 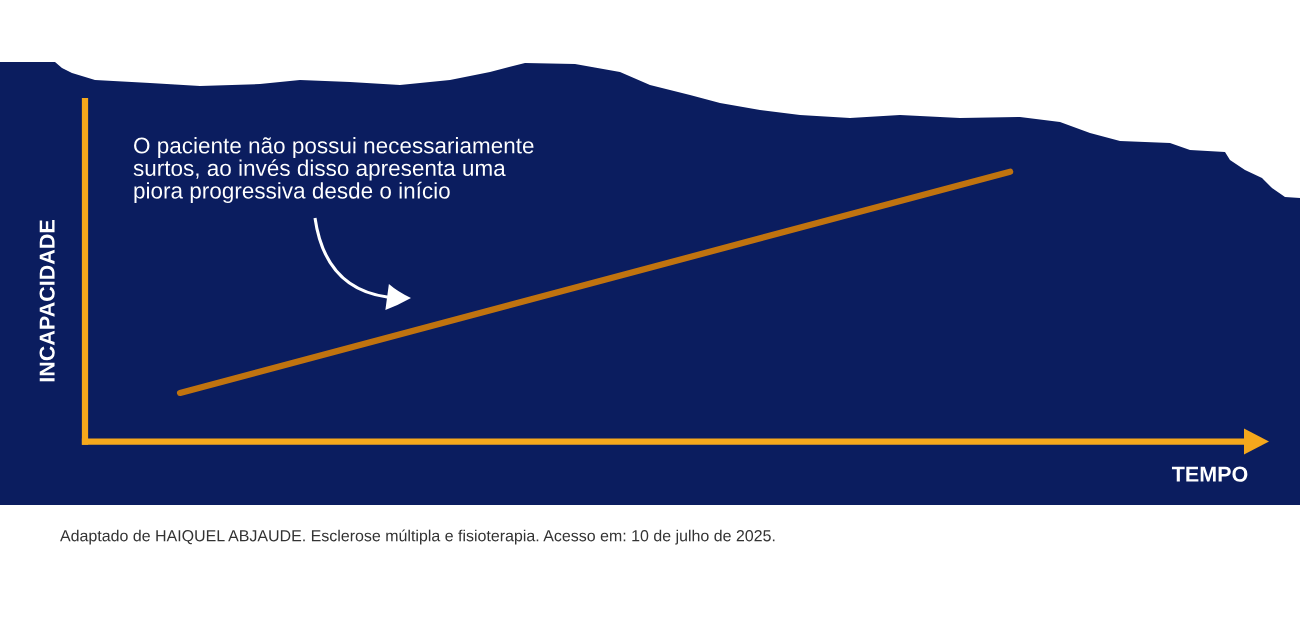 What do you see at coordinates (417, 537) in the screenshot?
I see `text: Adaptado de HAIQUEL ABJAUDE. Esclerose múltipla e fisioterapia. Acesso em: 10 de julho de 2025.` at bounding box center [417, 537].